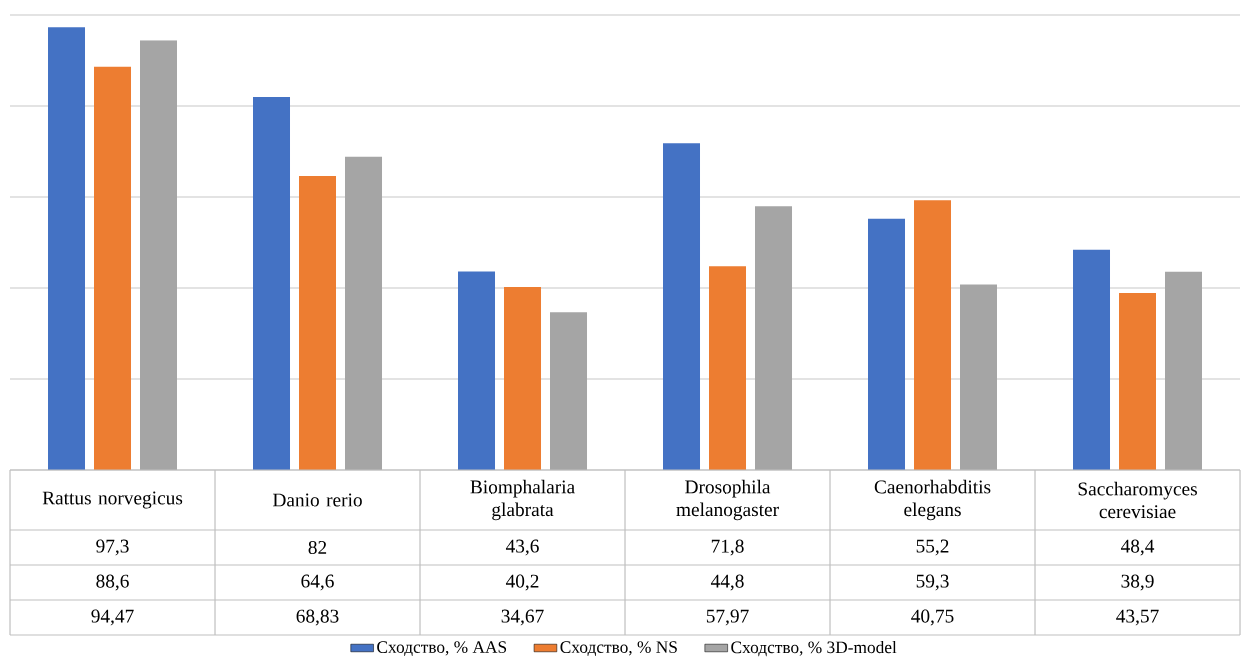 This screenshot has height=660, width=1244. What do you see at coordinates (442, 648) in the screenshot?
I see `legend-label: Сходство, % AAS` at bounding box center [442, 648].